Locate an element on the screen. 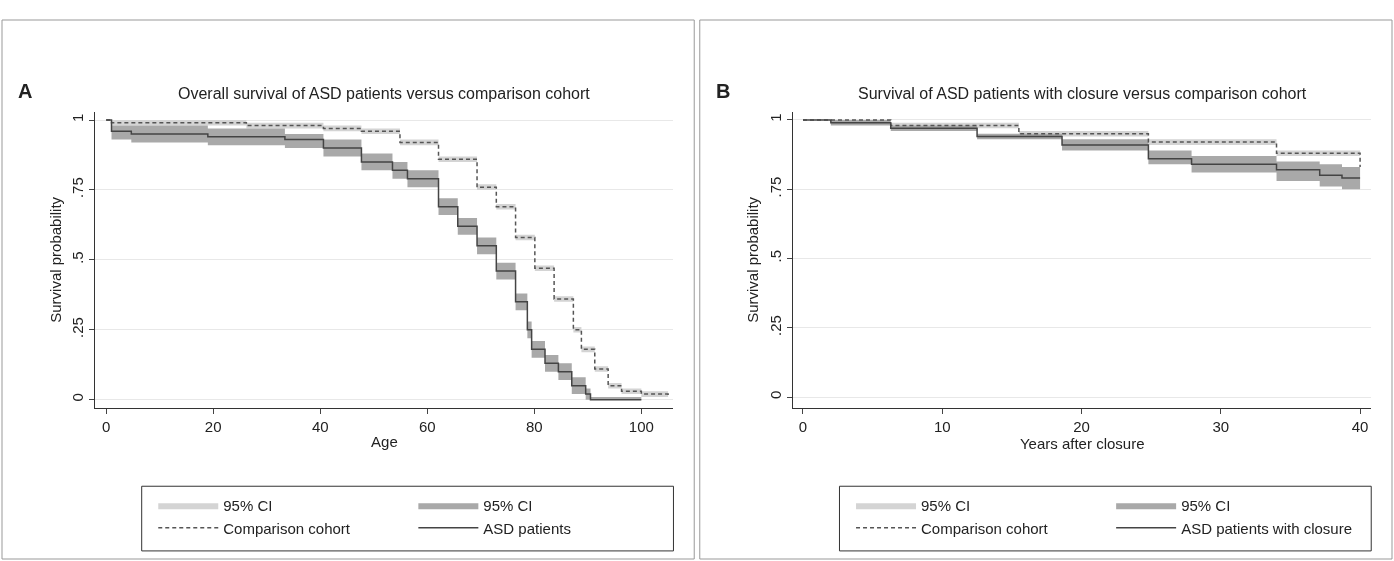 The height and width of the screenshot is (561, 1394). x-tick-label: 80 is located at coordinates (534, 427).